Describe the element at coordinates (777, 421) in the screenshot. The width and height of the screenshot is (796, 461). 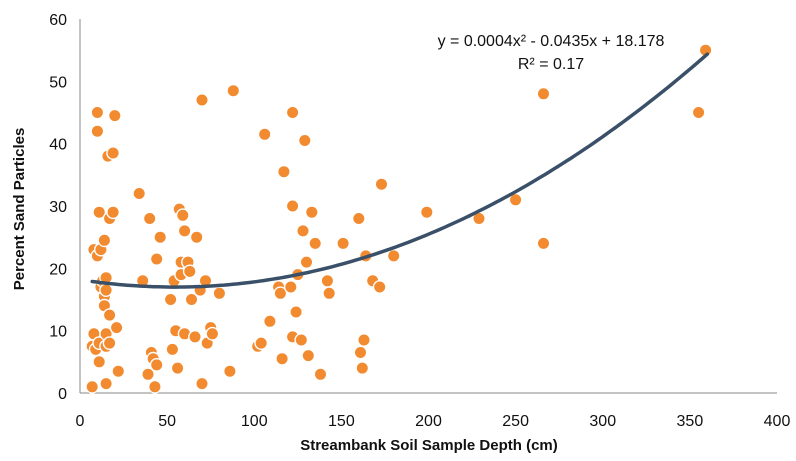
I see `x-tick-label: 400` at that location.